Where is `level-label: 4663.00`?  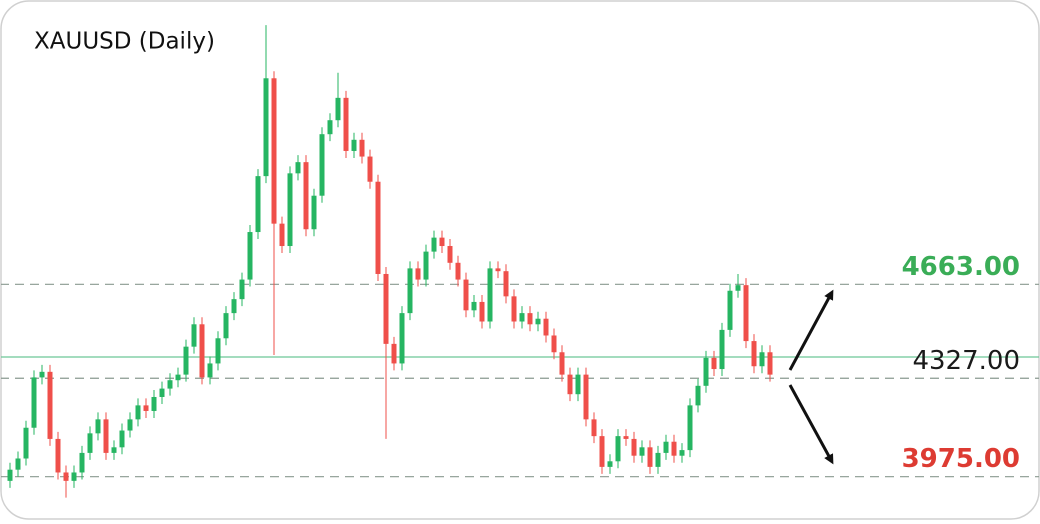
level-label: 4663.00 is located at coordinates (961, 267).